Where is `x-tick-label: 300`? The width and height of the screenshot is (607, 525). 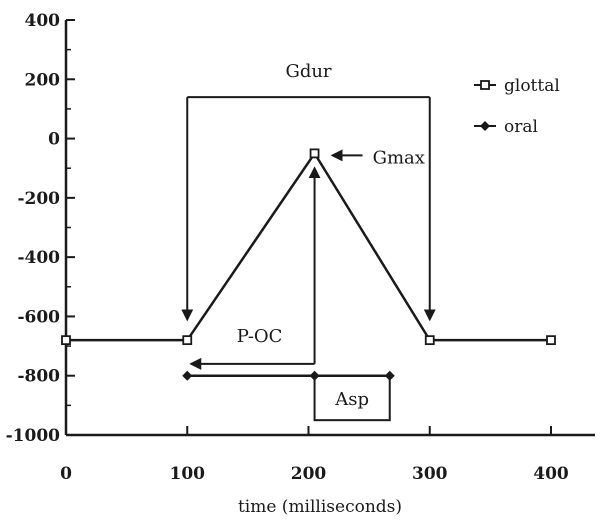
x-tick-label: 300 is located at coordinates (430, 474).